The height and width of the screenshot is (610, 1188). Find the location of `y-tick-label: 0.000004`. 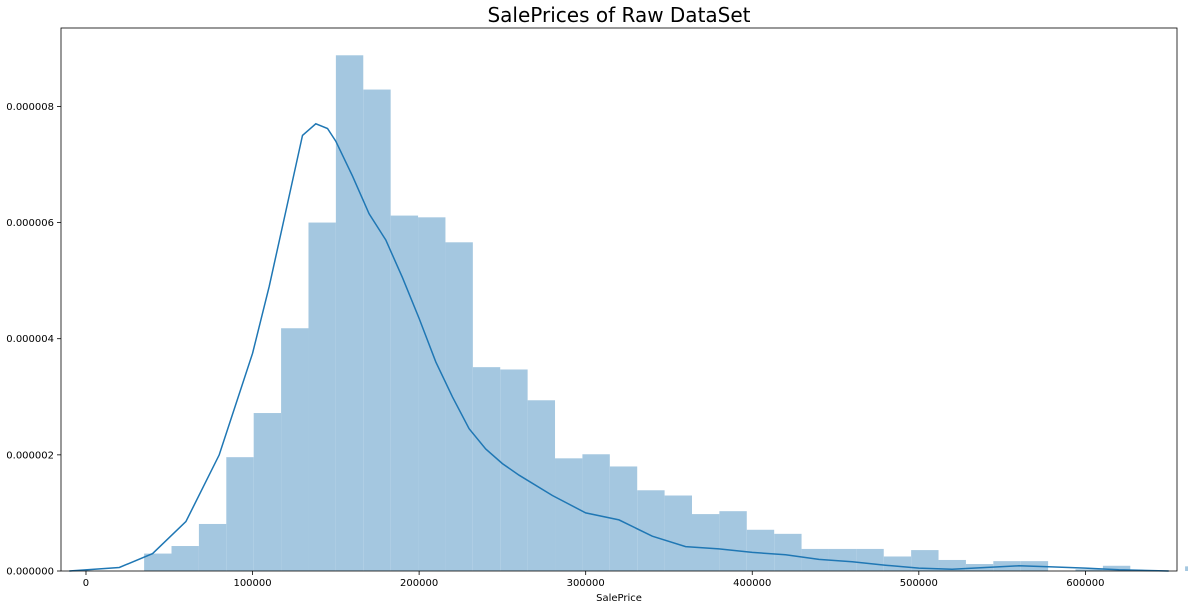

y-tick-label: 0.000004 is located at coordinates (30, 339).